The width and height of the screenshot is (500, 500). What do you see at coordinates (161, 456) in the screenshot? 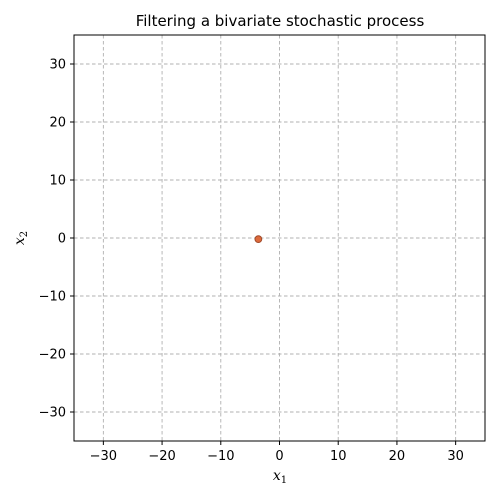
I see `x-tick-label: −20` at bounding box center [161, 456].